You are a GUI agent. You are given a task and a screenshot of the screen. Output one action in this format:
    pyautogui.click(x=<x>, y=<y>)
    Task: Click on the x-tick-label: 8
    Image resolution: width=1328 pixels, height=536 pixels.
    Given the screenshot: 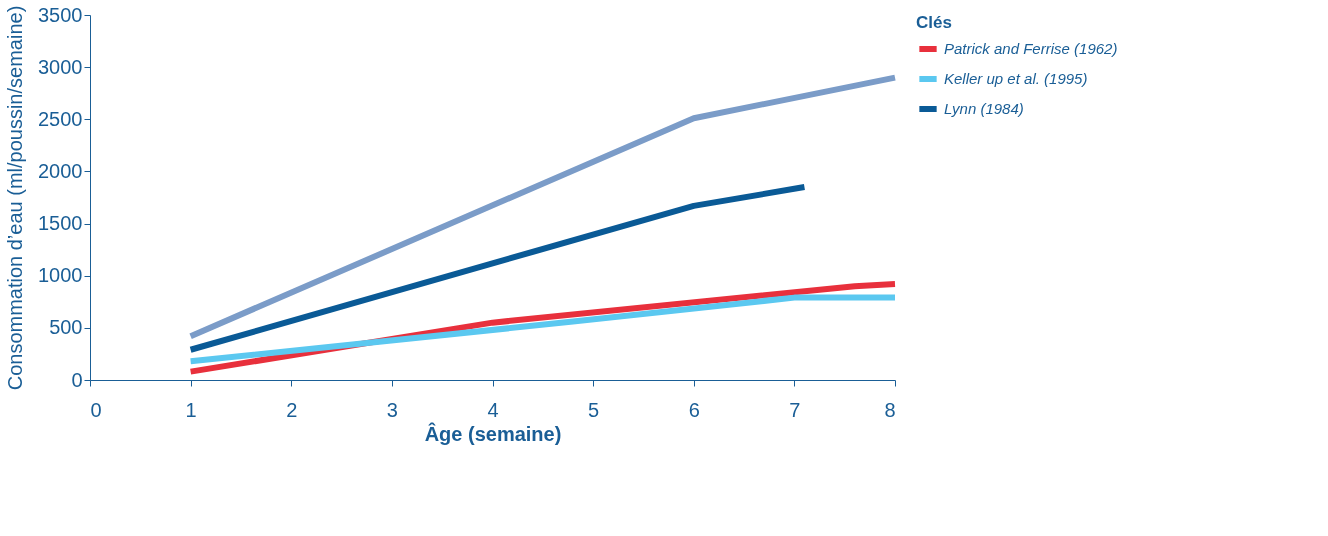 What is the action you would take?
    pyautogui.click(x=890, y=409)
    